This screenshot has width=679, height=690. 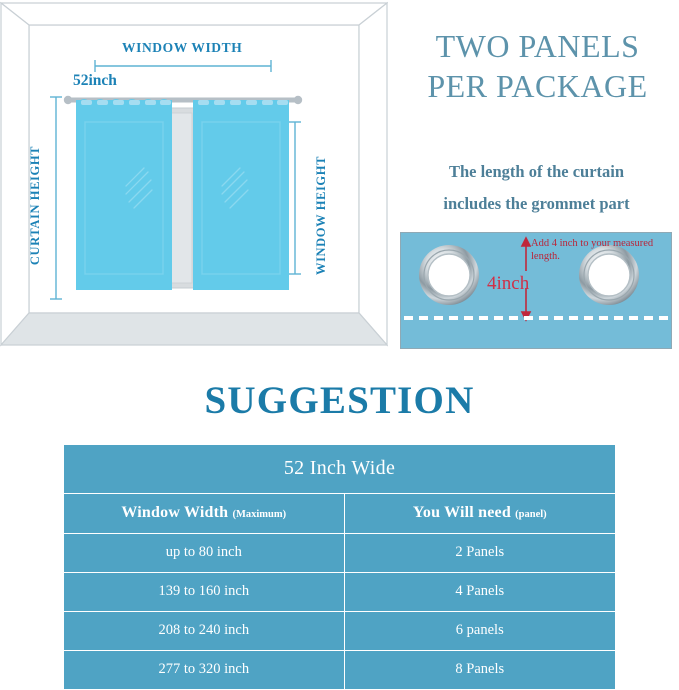 I want to click on curtain-panel-left, so click(x=124, y=194).